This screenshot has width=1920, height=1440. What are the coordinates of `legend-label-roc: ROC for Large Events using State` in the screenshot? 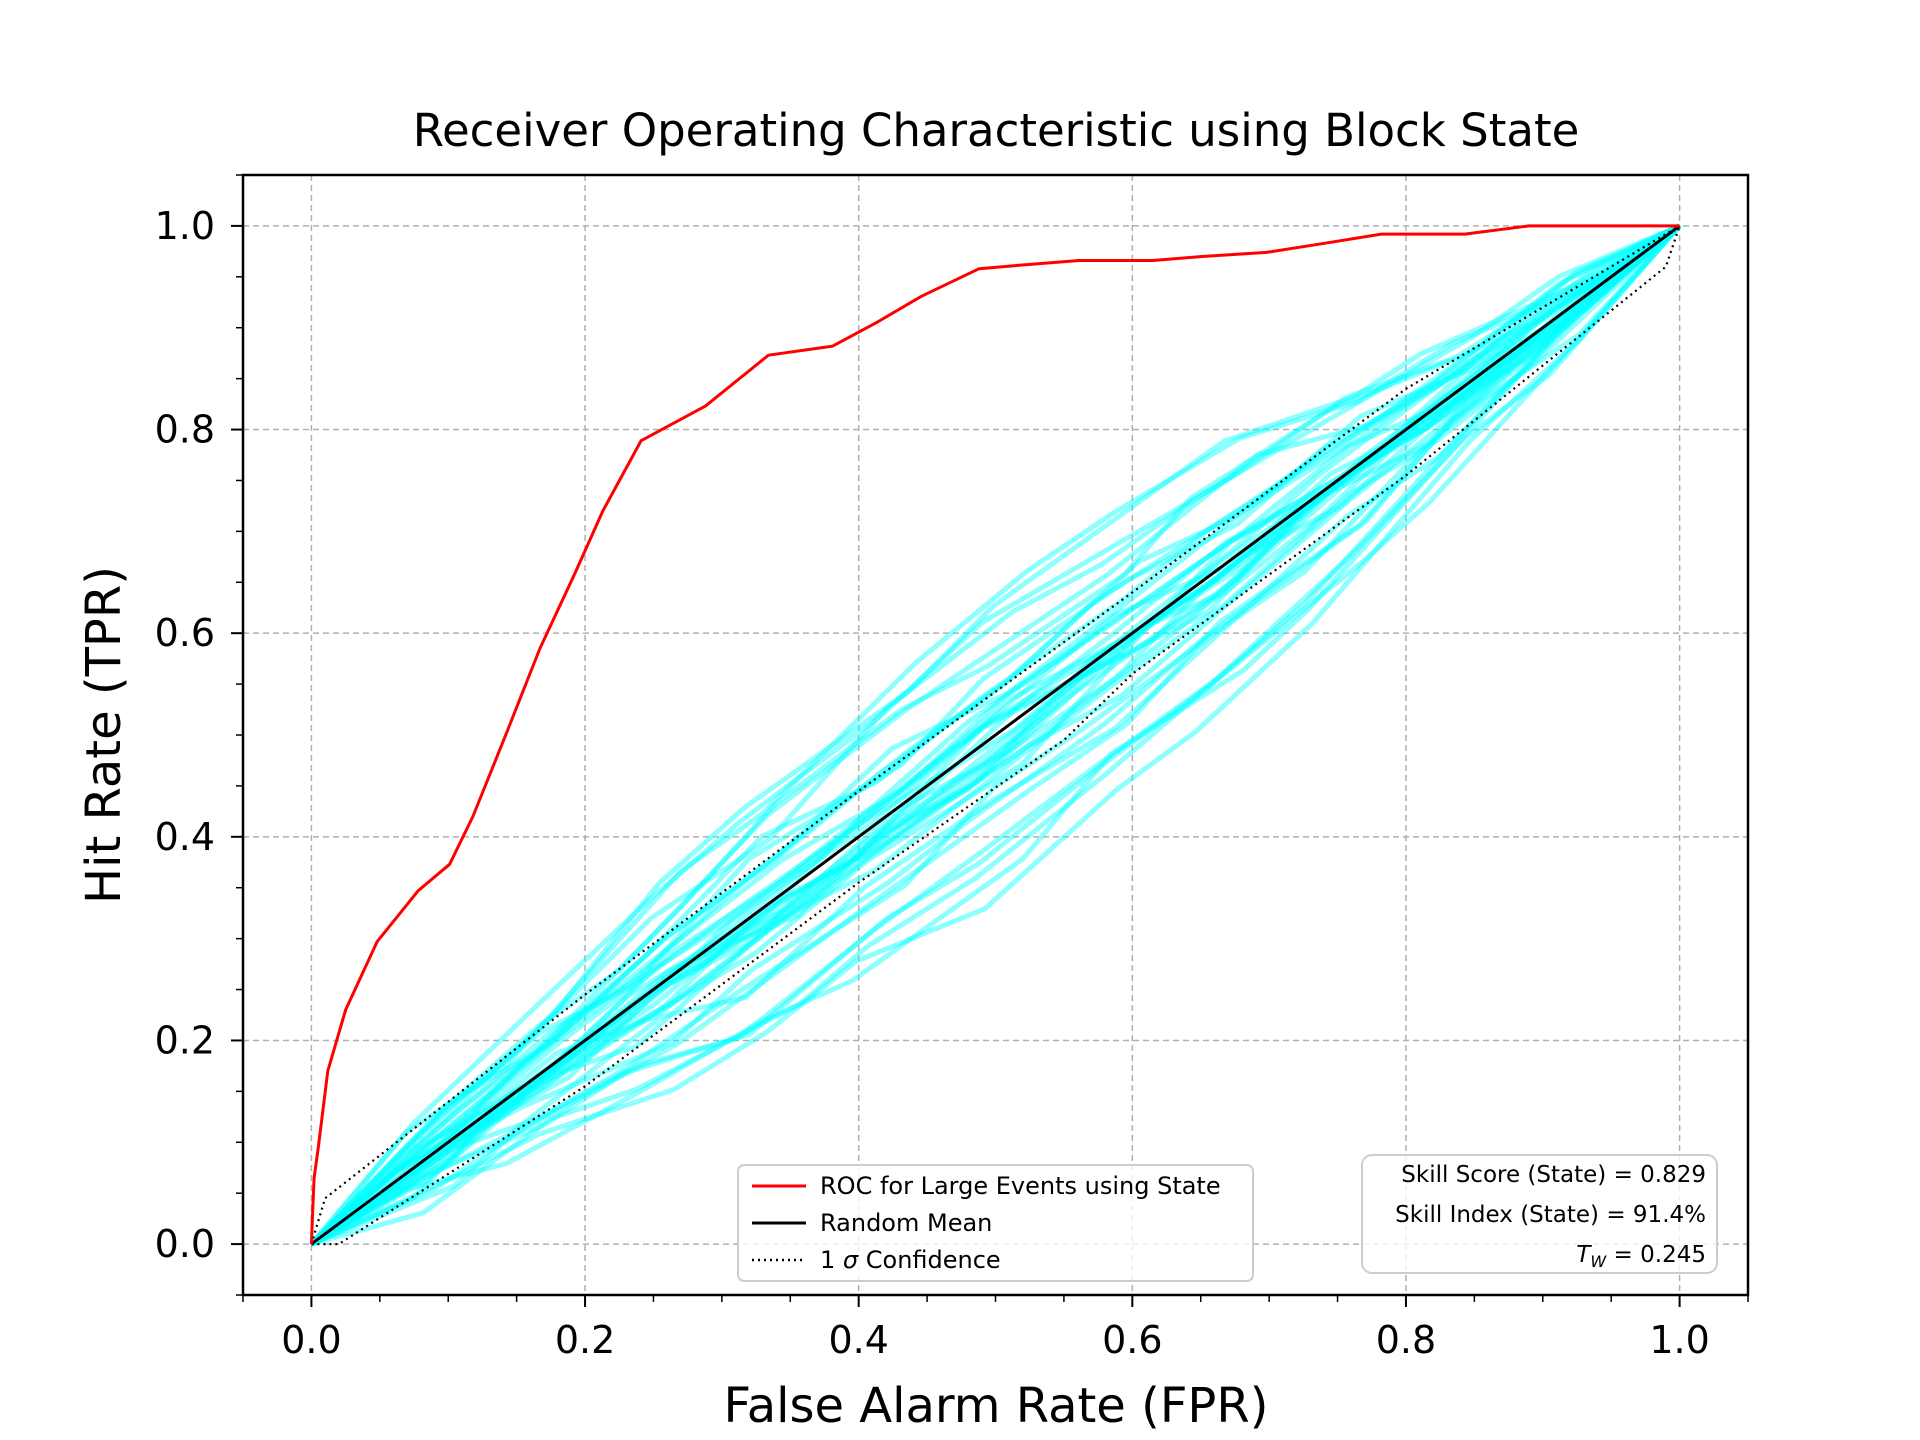 It's located at (1020, 1186).